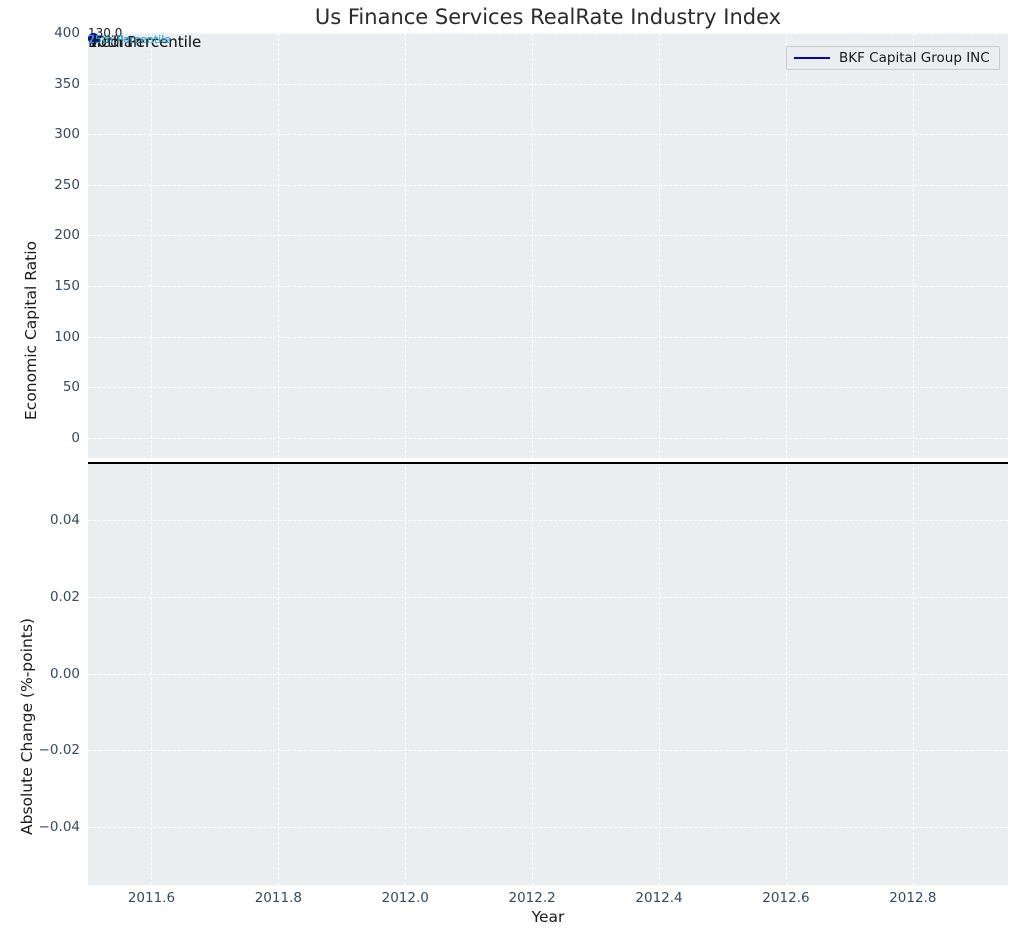 The width and height of the screenshot is (1034, 942). Describe the element at coordinates (41, 241) in the screenshot. I see `top-y-tick-labels: 0 50 100 150 200 250 300 350 400` at that location.